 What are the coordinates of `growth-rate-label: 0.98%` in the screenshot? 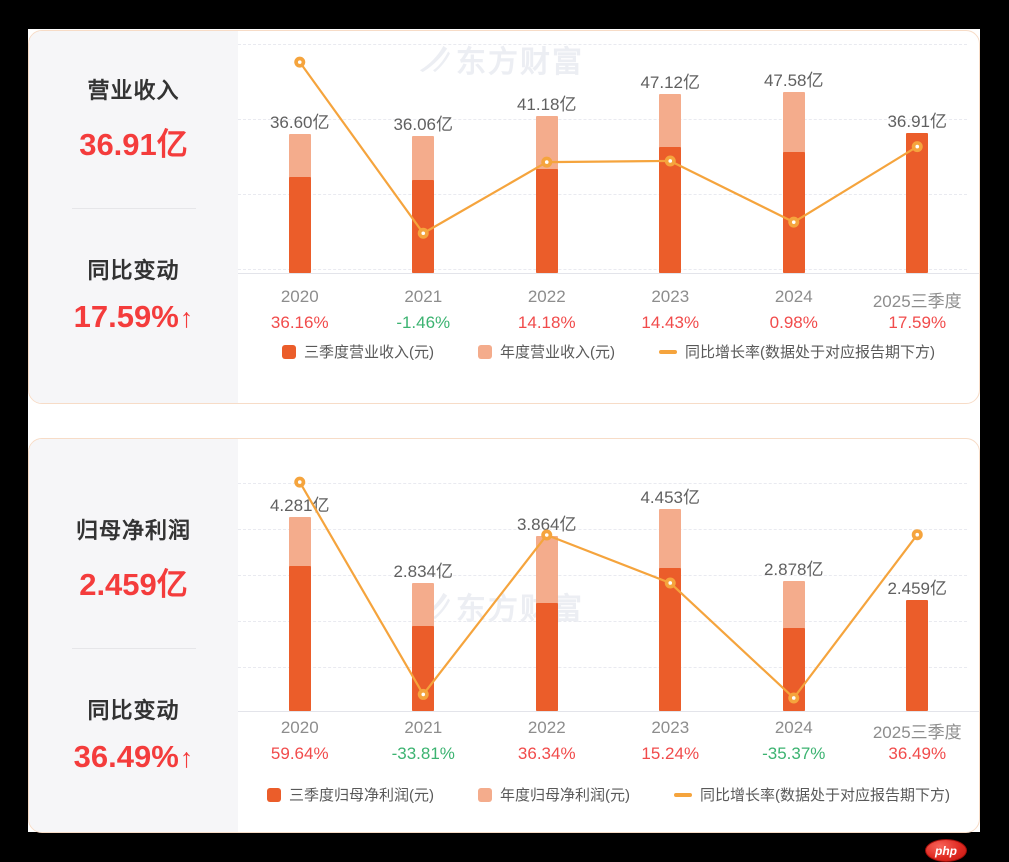 It's located at (793, 322).